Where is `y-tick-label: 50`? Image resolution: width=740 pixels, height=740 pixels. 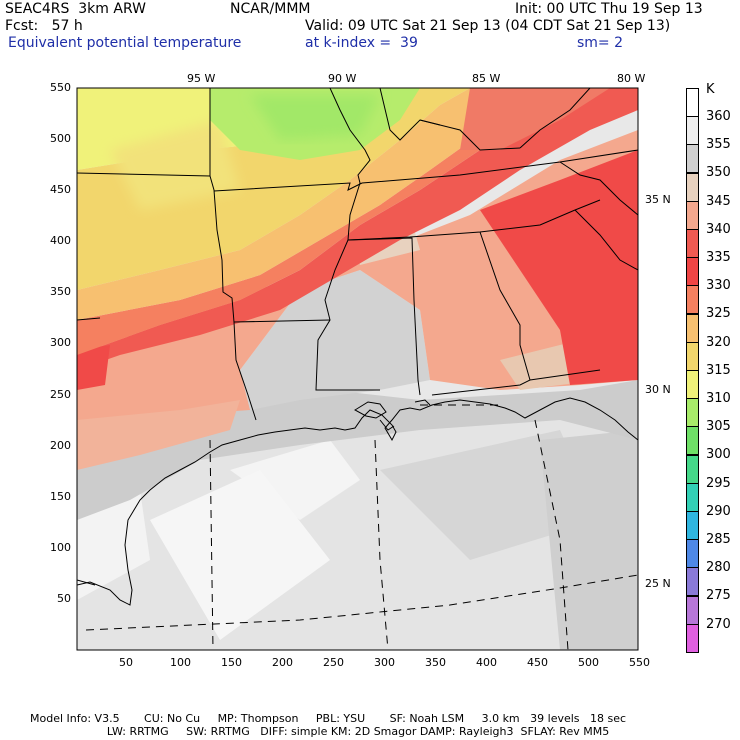
y-tick-label: 50 is located at coordinates (64, 598).